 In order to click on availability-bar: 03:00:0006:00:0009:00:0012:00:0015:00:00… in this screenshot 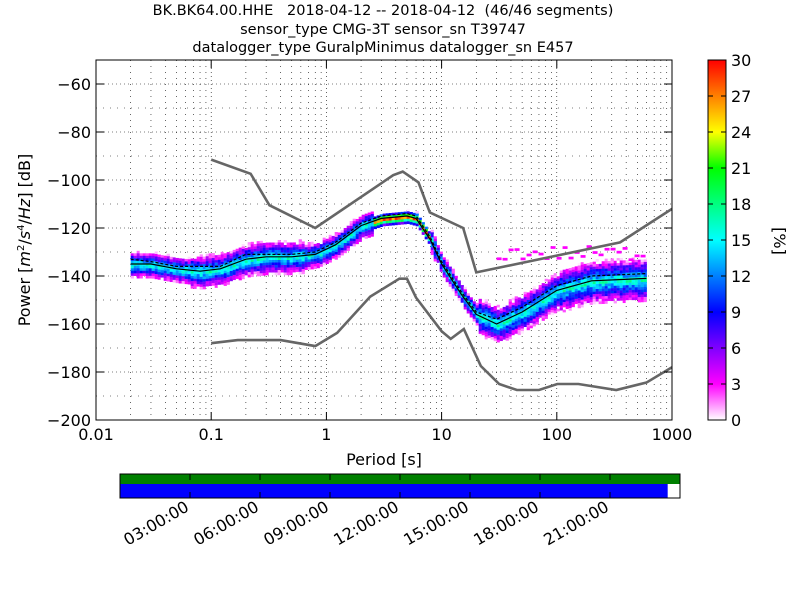, I will do `click(400, 511)`.